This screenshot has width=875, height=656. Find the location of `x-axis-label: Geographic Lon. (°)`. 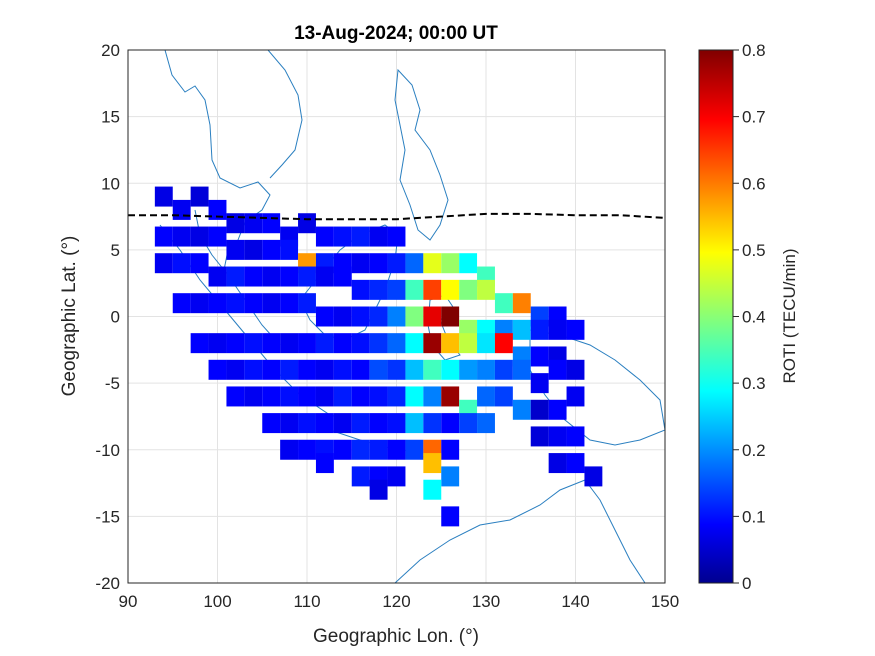

x-axis-label: Geographic Lon. (°) is located at coordinates (396, 636).